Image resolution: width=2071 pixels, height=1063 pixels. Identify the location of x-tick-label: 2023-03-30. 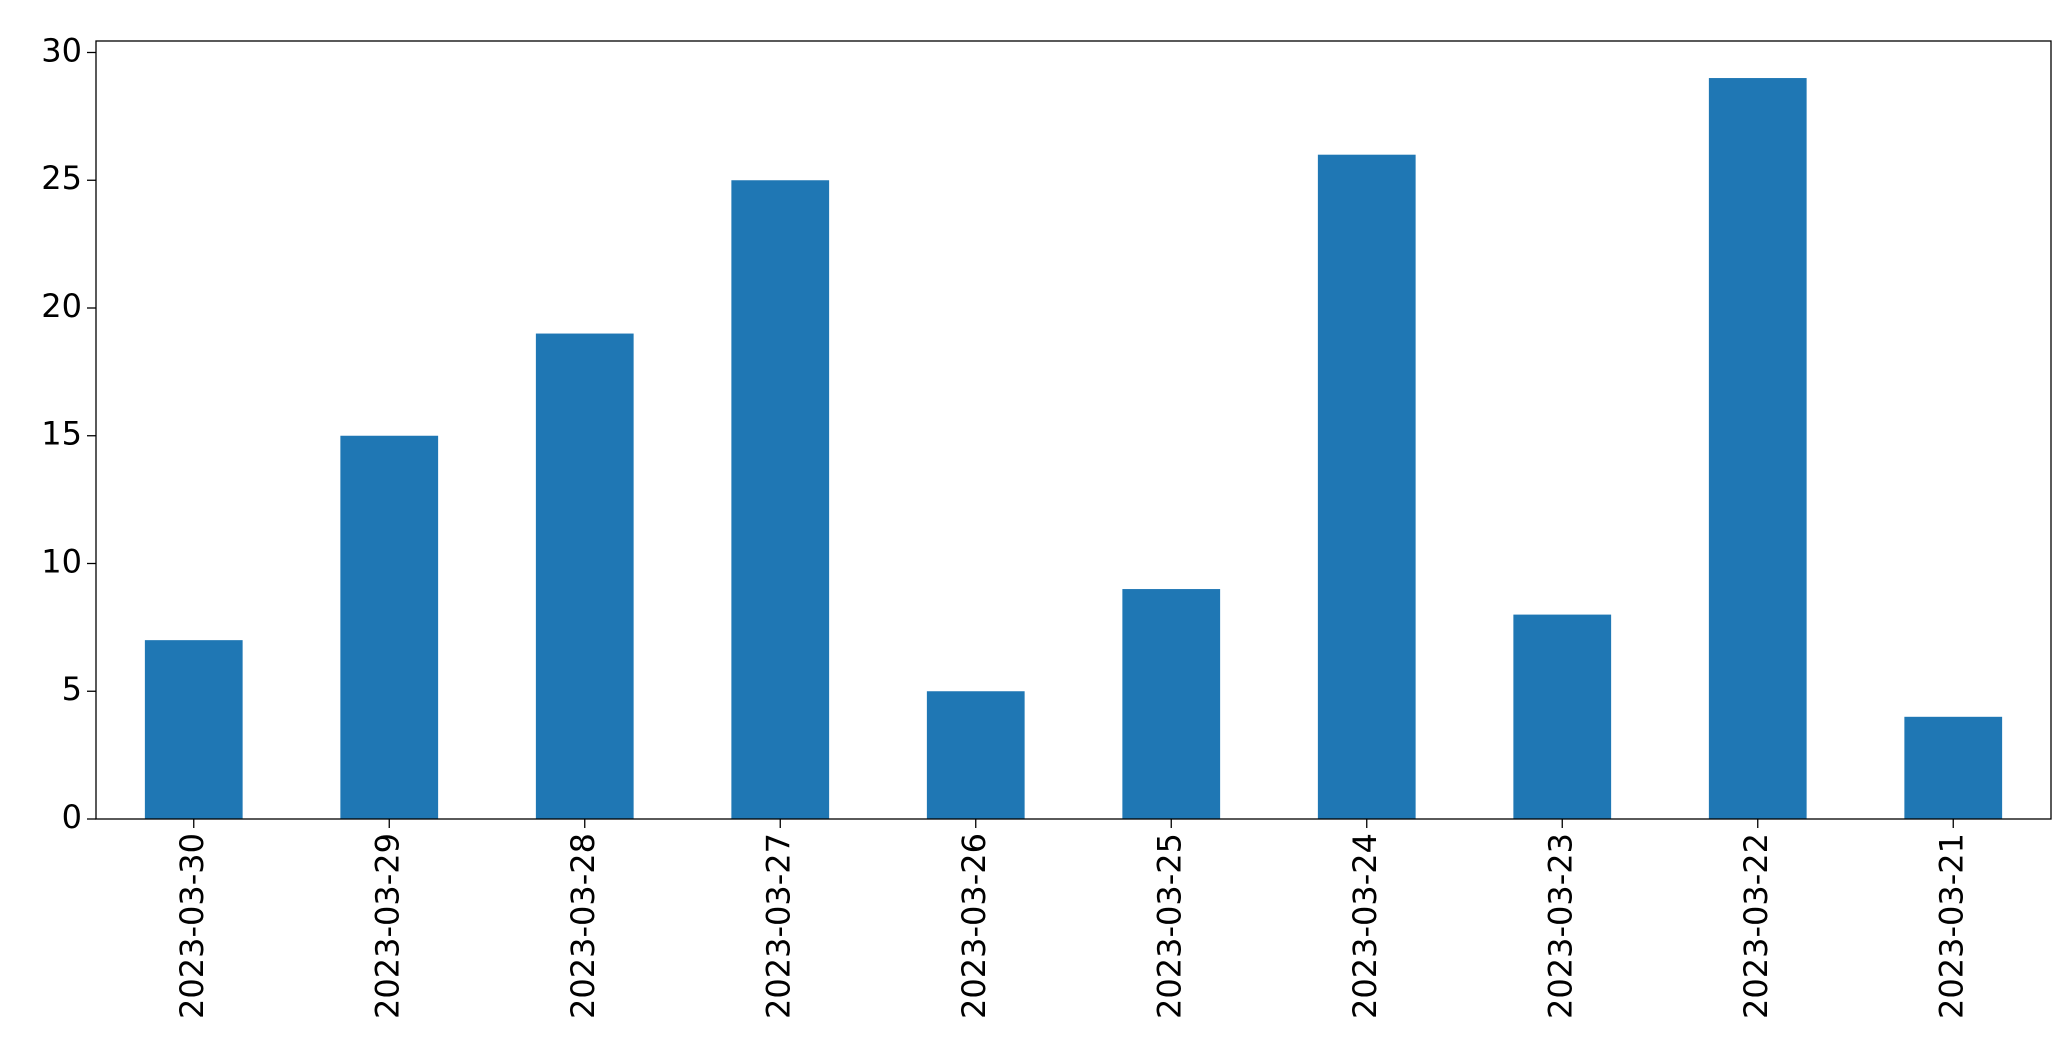
(192, 926).